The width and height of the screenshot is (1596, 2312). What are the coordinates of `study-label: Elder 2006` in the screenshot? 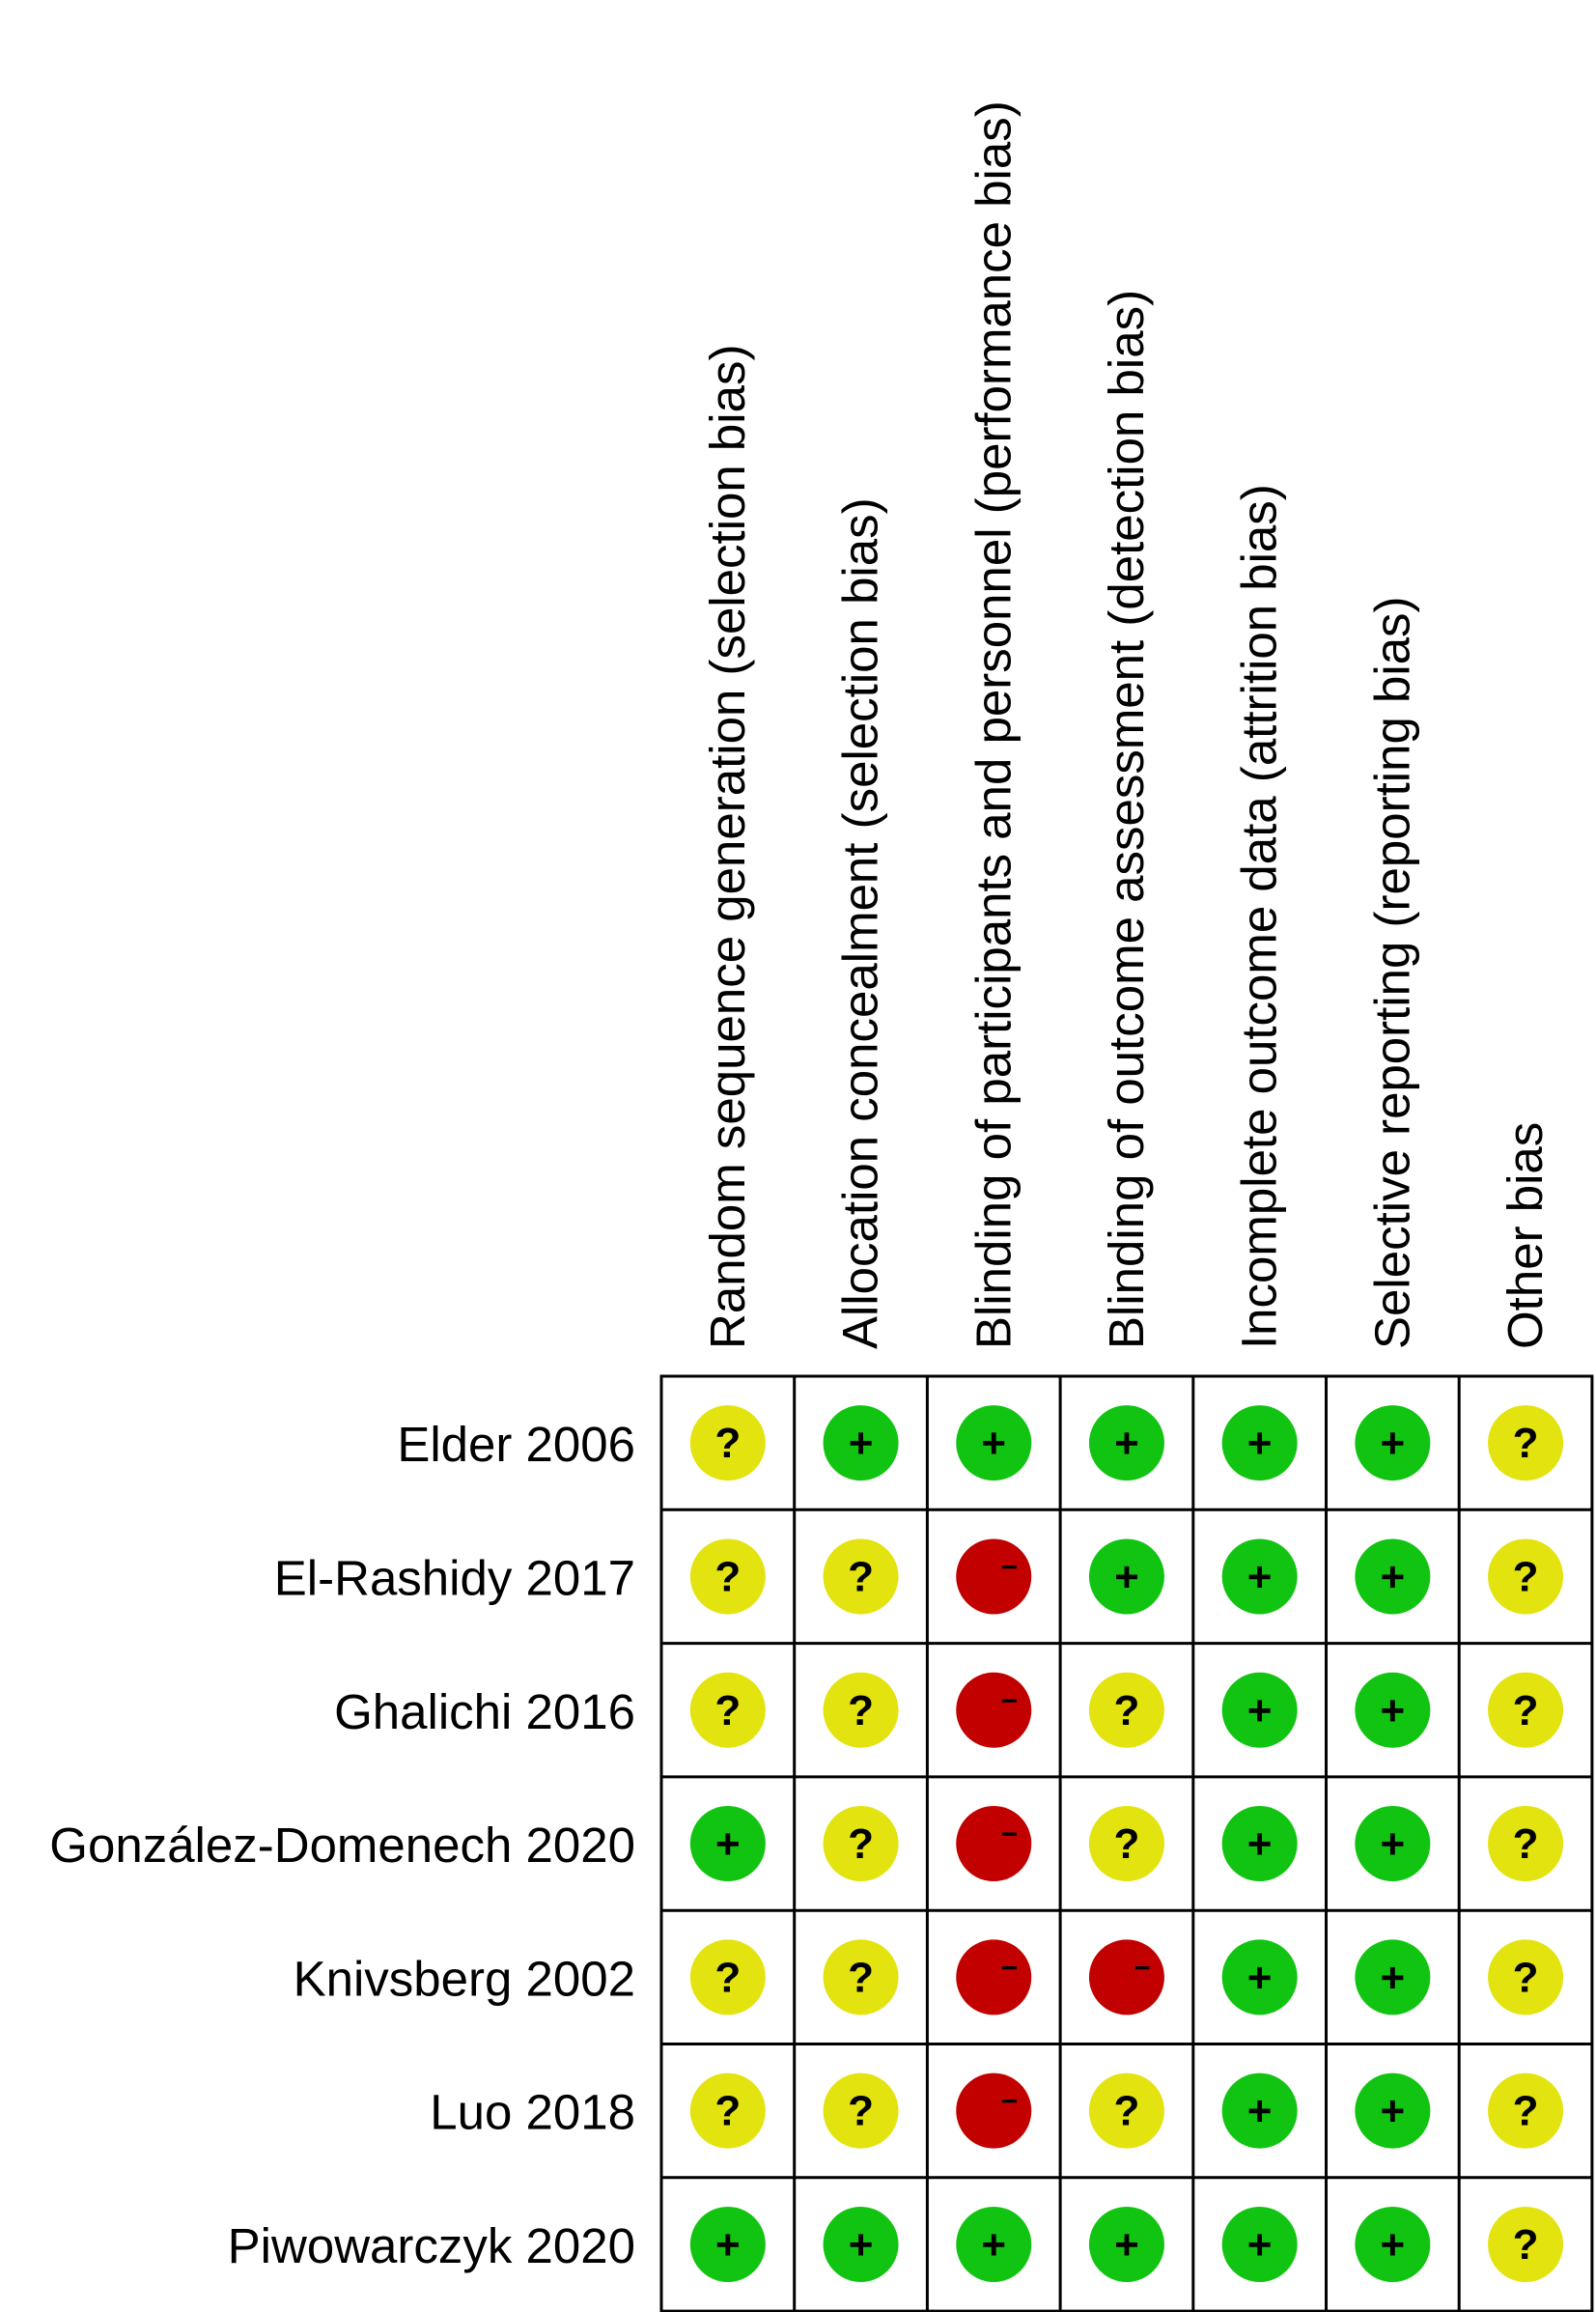 It's located at (516, 1444).